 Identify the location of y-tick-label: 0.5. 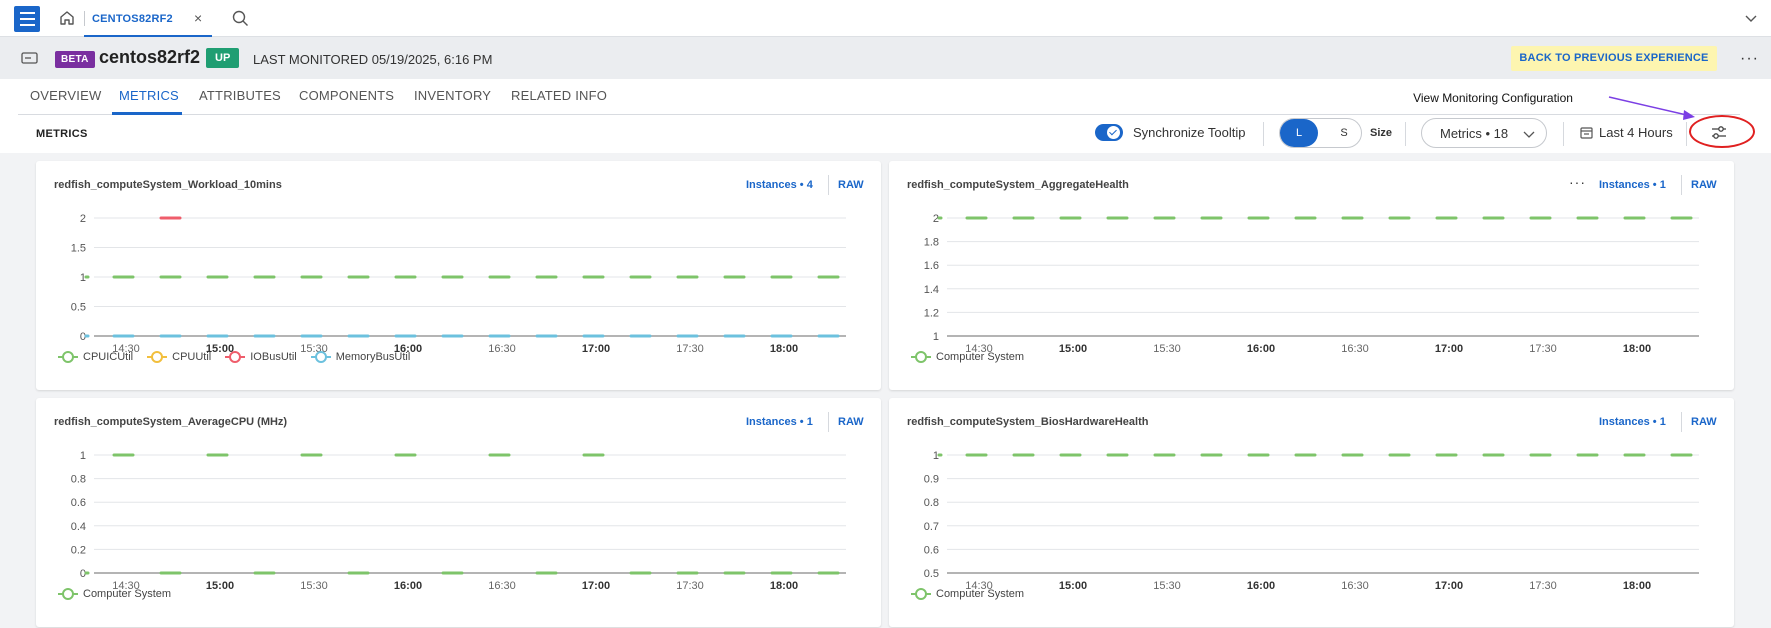
(78, 308).